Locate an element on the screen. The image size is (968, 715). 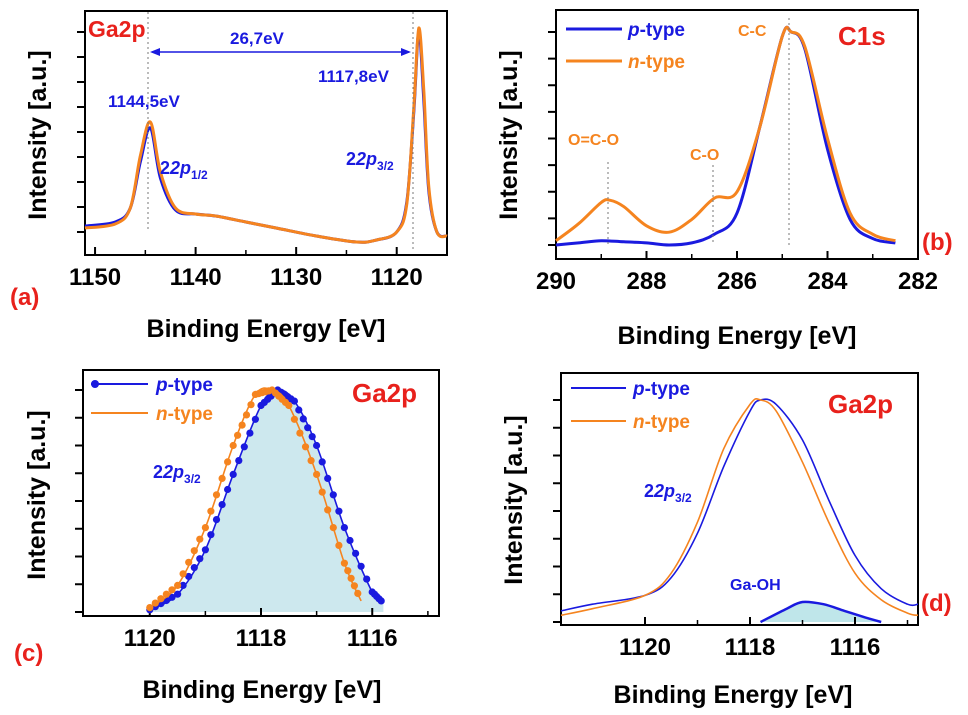
panel-a-2p32-sub: 3/2 is located at coordinates (385, 166).